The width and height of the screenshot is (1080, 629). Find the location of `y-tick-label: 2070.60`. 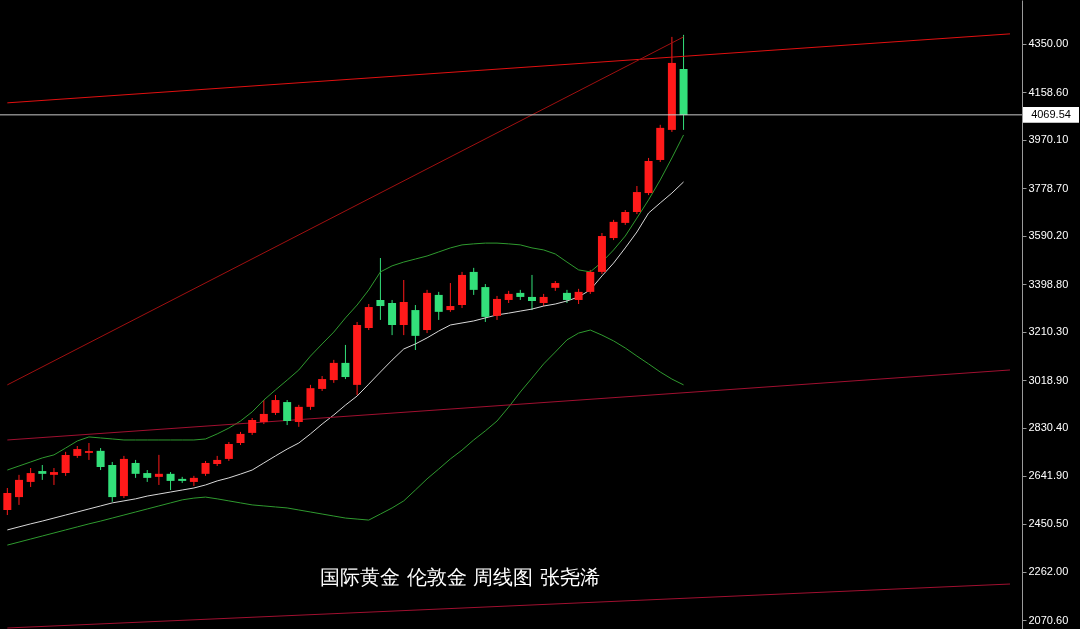

y-tick-label: 2070.60 is located at coordinates (1048, 619).